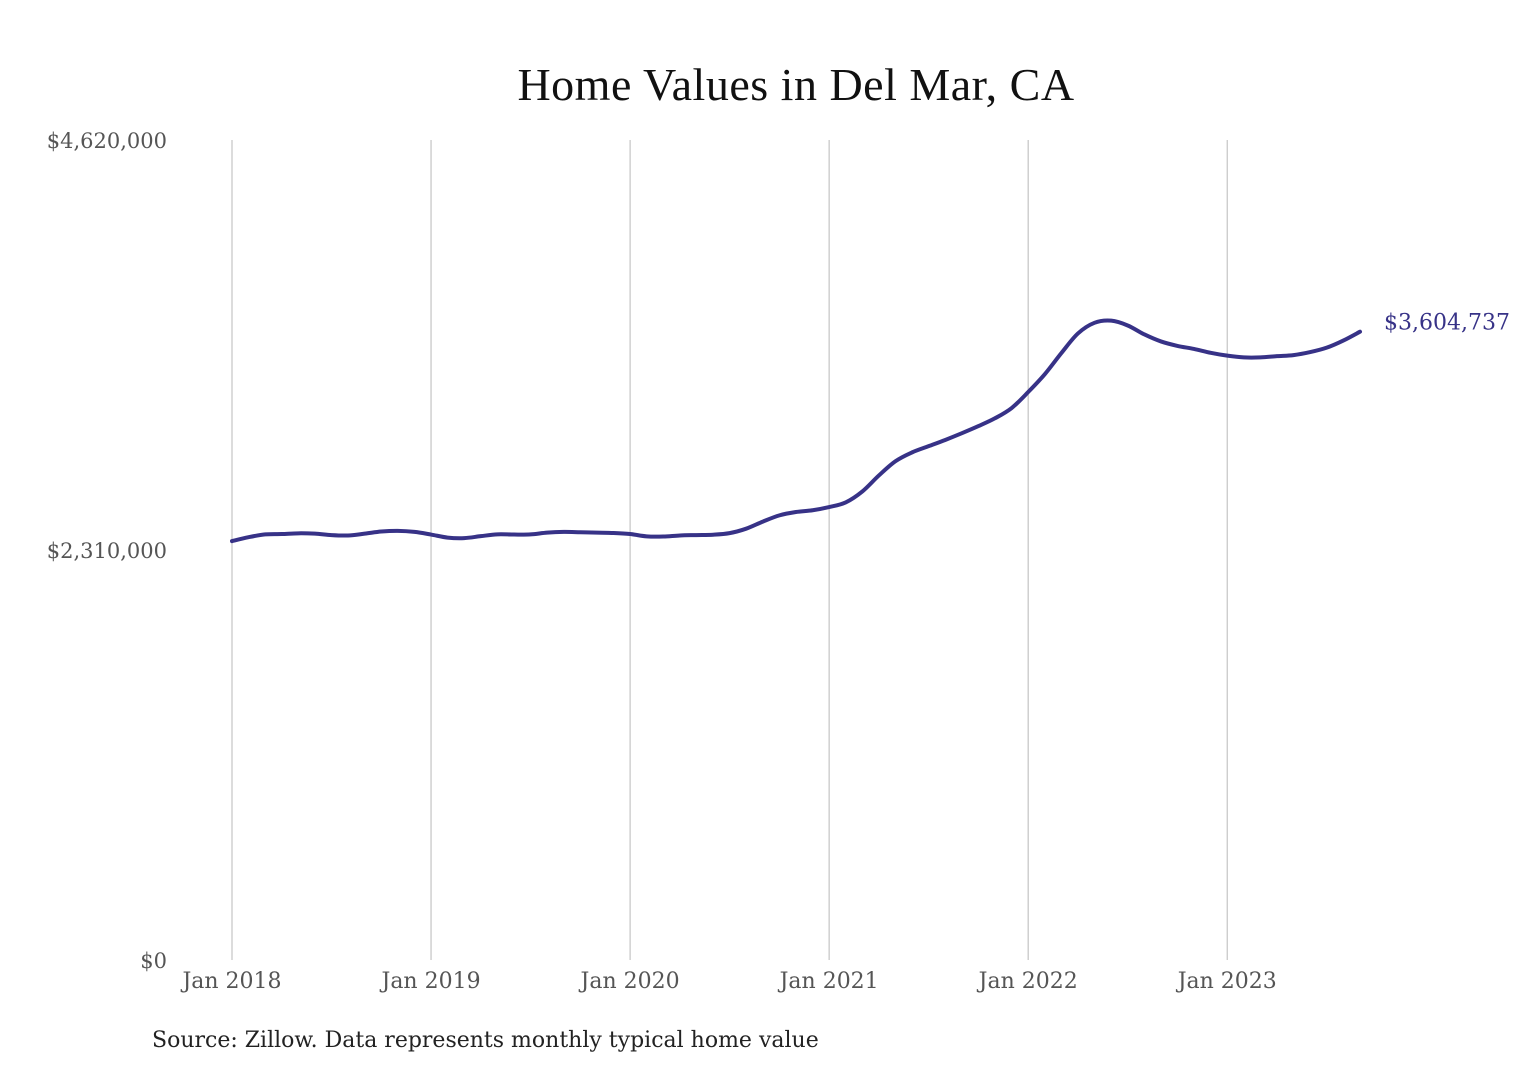  What do you see at coordinates (1027, 981) in the screenshot?
I see `x-tick-label: Jan 2022` at bounding box center [1027, 981].